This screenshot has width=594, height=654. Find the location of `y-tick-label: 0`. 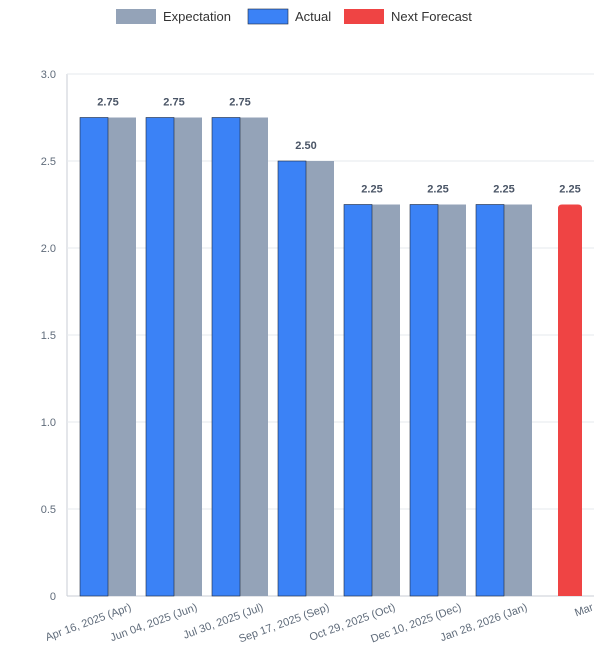

y-tick-label: 0 is located at coordinates (53, 597).